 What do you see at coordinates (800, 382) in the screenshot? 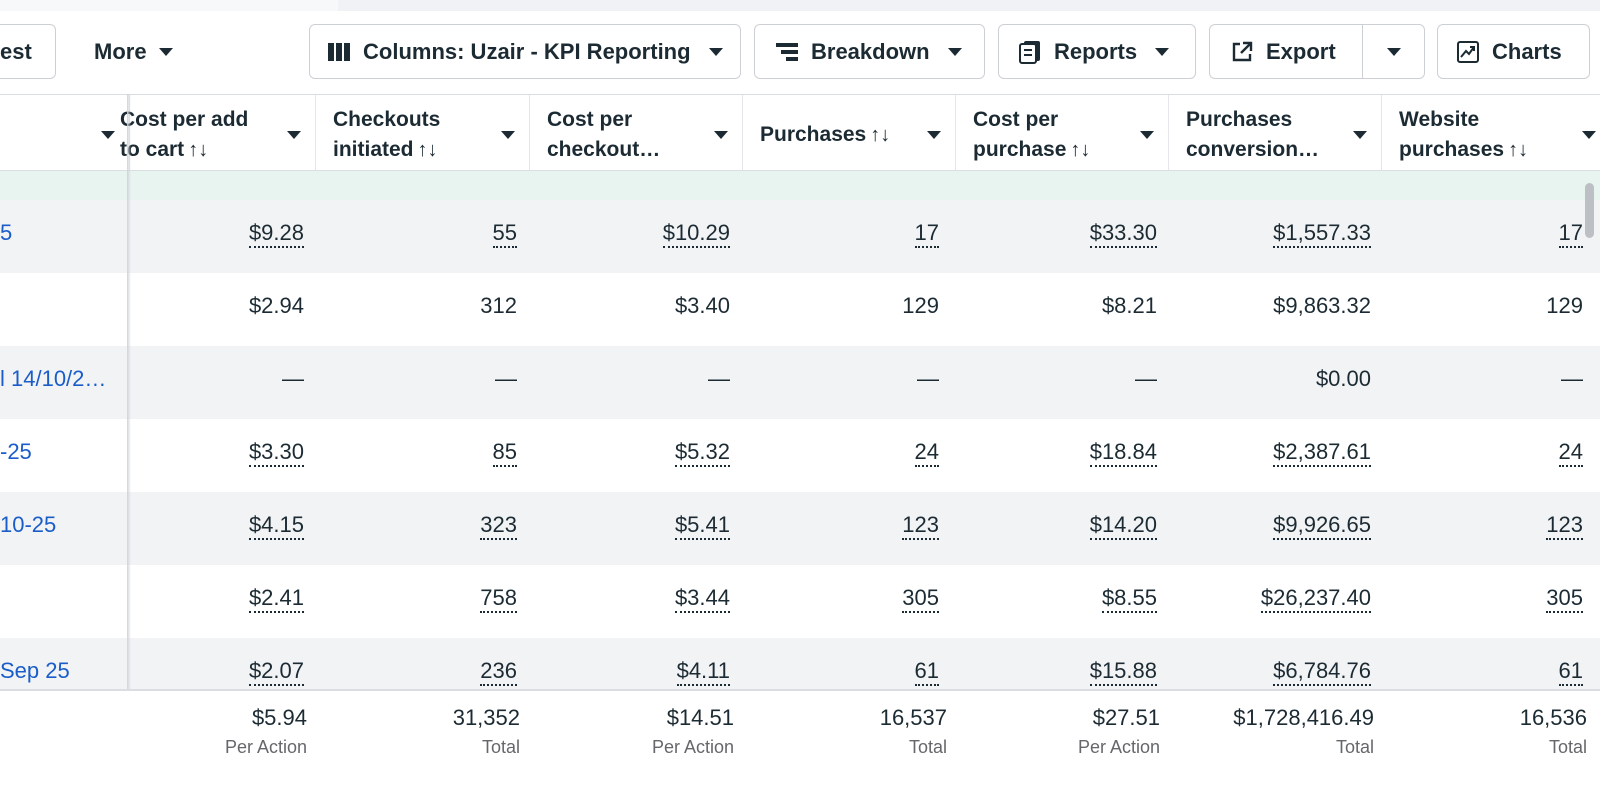
I see `table-row: l 14/10/2… — — — — — $0.00 —` at bounding box center [800, 382].